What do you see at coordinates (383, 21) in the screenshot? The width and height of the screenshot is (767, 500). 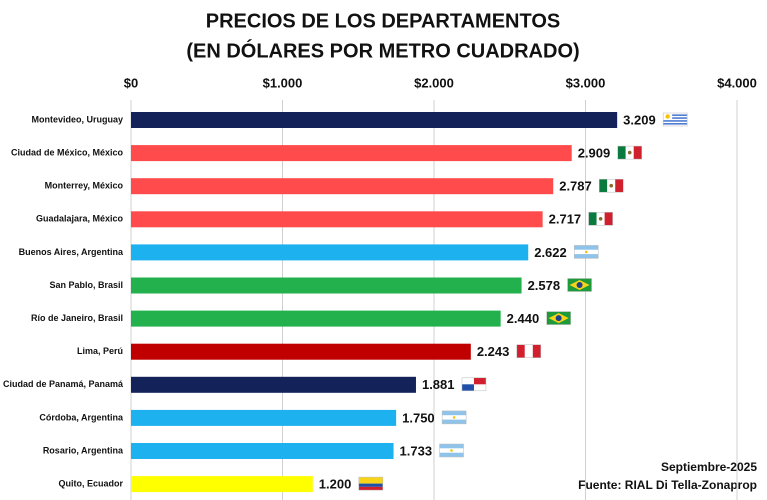 I see `chart-title: PRECIOS DE LOS DEPARTAMENTOS` at bounding box center [383, 21].